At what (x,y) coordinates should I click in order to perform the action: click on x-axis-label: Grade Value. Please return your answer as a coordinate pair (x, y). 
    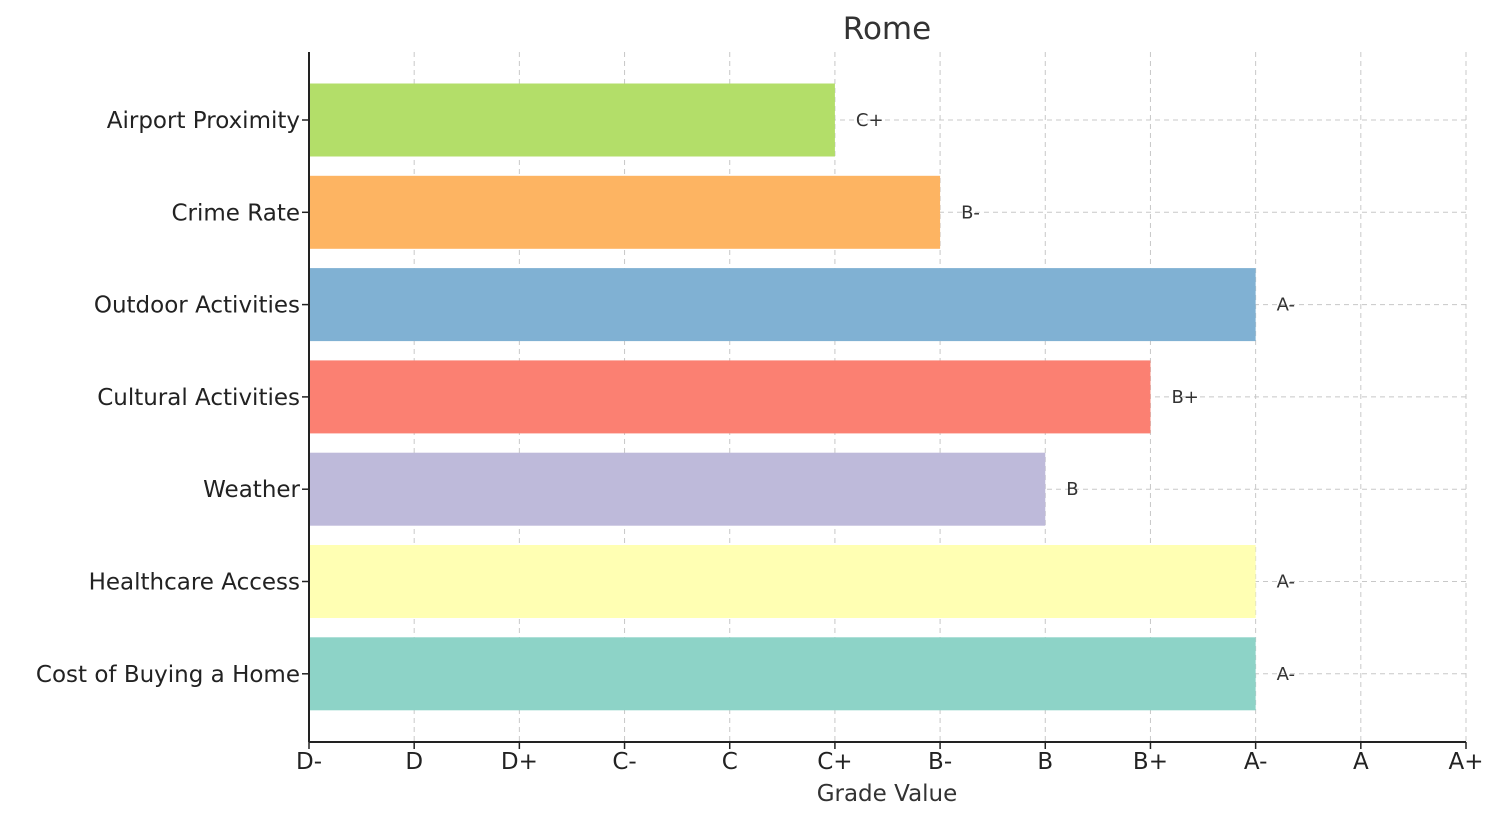
    Looking at the image, I should click on (887, 794).